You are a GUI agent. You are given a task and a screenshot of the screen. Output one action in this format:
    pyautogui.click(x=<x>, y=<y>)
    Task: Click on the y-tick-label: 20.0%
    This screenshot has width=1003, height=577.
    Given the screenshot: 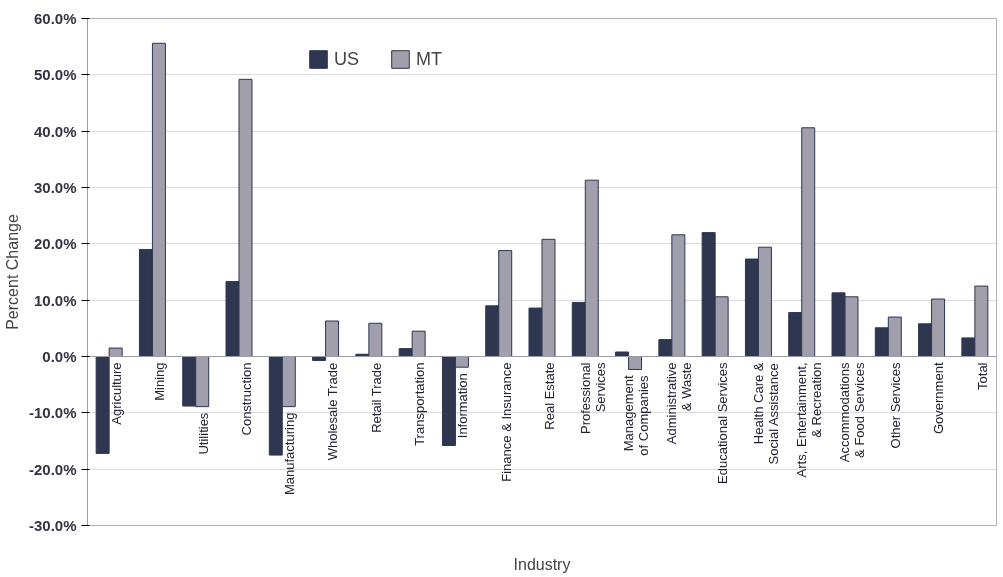 What is the action you would take?
    pyautogui.click(x=55, y=244)
    